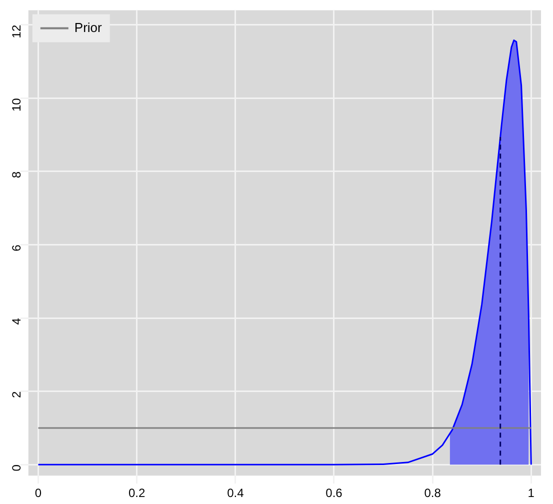 Image resolution: width=553 pixels, height=504 pixels. What do you see at coordinates (433, 493) in the screenshot?
I see `x-tick-label: 0.8` at bounding box center [433, 493].